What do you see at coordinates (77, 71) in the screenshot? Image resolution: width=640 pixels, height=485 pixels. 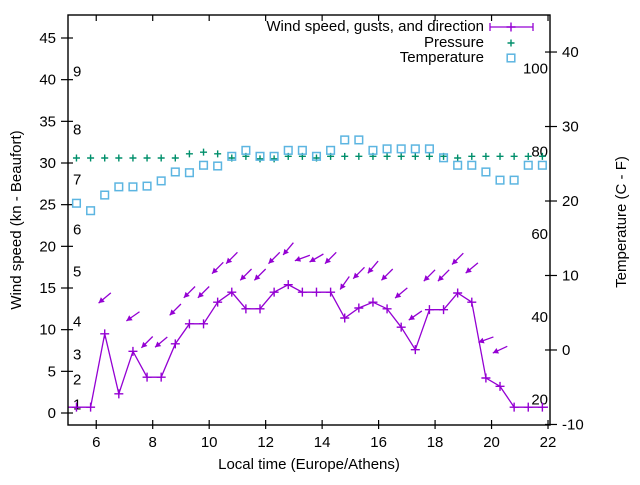 I see `svg-text: 9` at bounding box center [77, 71].